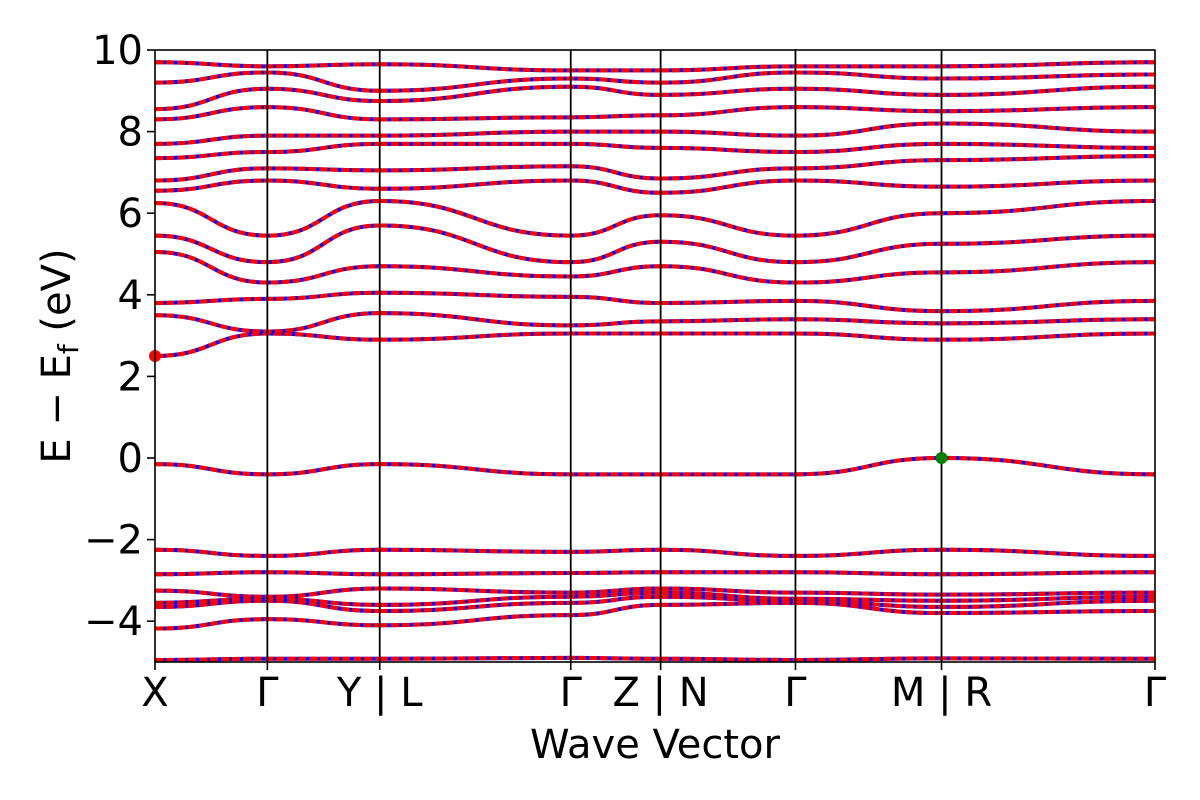  What do you see at coordinates (548, 407) in the screenshot?
I see `extrema-markers` at bounding box center [548, 407].